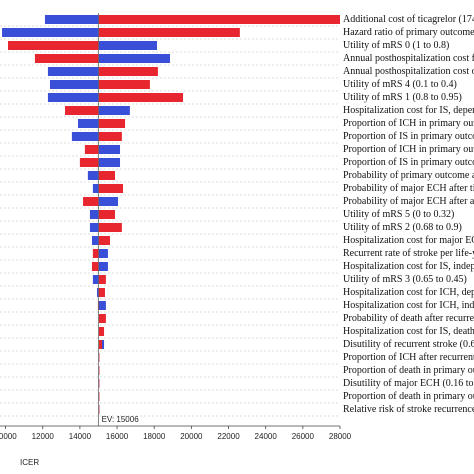 This screenshot has width=474, height=474. I want to click on row-label: Probability of major ECH after aspirin-p, so click(408, 201).